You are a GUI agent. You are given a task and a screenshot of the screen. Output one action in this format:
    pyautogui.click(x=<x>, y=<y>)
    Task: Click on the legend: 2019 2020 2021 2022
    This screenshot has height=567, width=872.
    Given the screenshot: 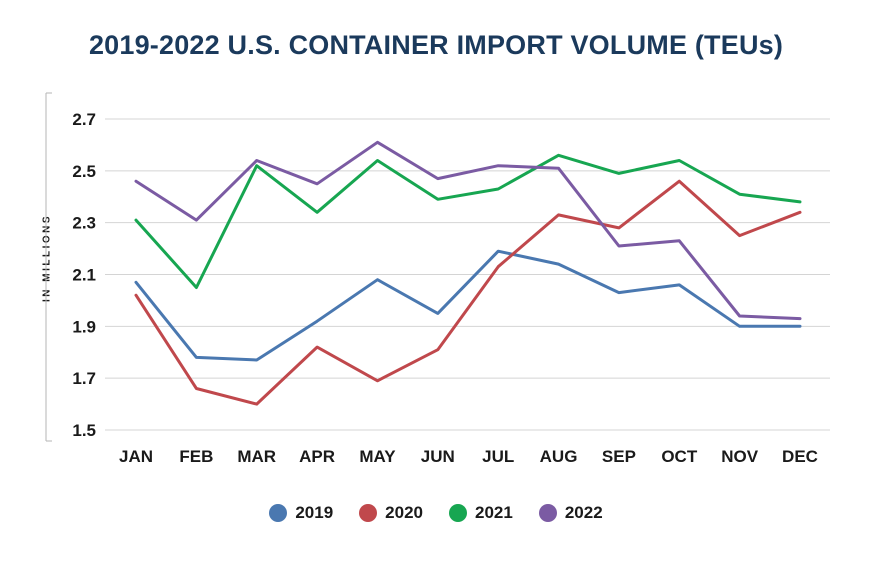 What is the action you would take?
    pyautogui.click(x=436, y=513)
    